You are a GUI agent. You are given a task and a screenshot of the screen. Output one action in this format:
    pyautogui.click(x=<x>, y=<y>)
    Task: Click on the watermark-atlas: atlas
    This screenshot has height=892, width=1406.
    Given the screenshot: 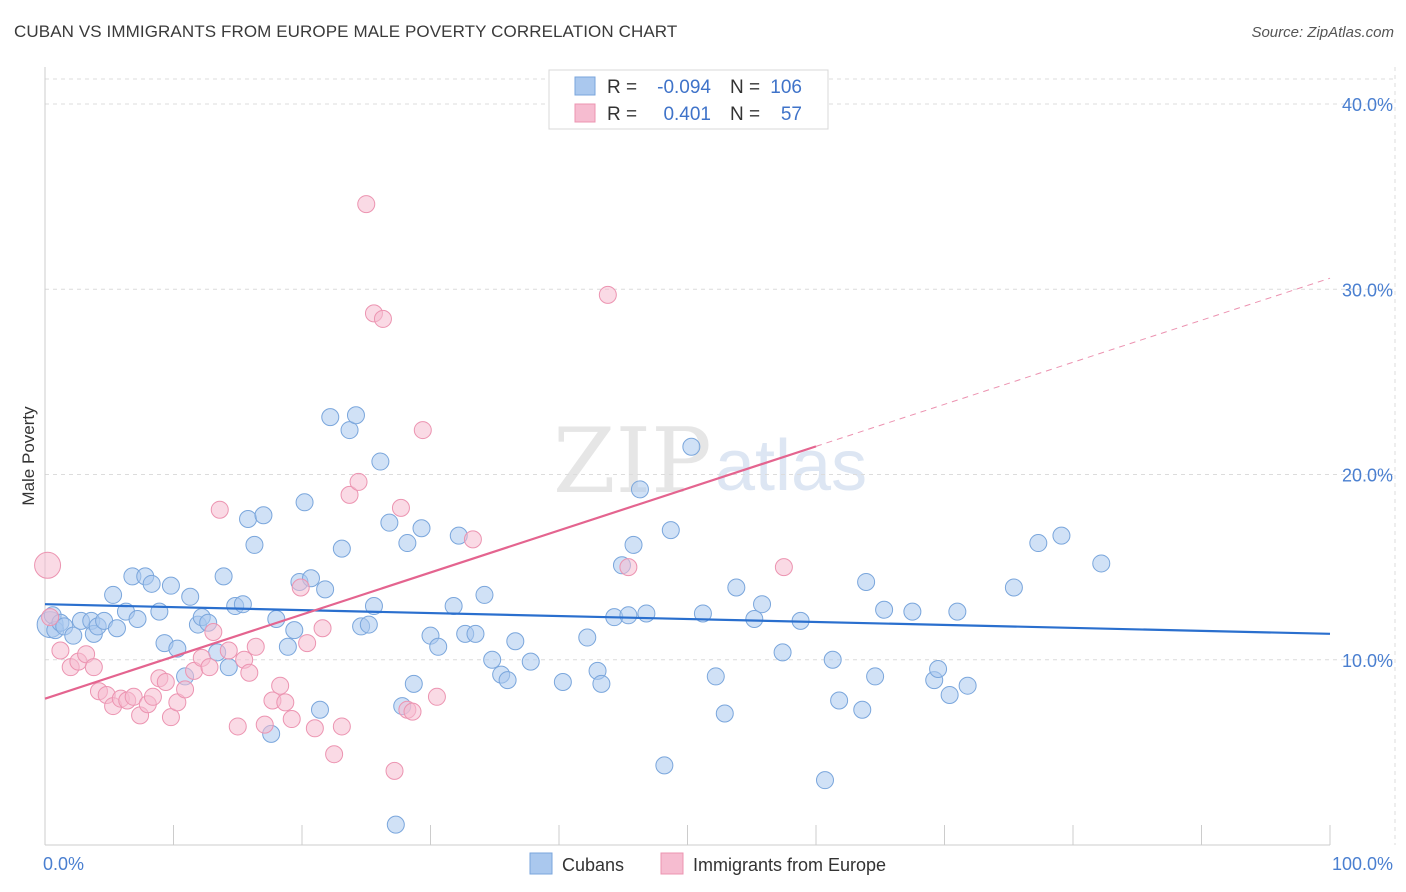 What is the action you would take?
    pyautogui.click(x=791, y=466)
    